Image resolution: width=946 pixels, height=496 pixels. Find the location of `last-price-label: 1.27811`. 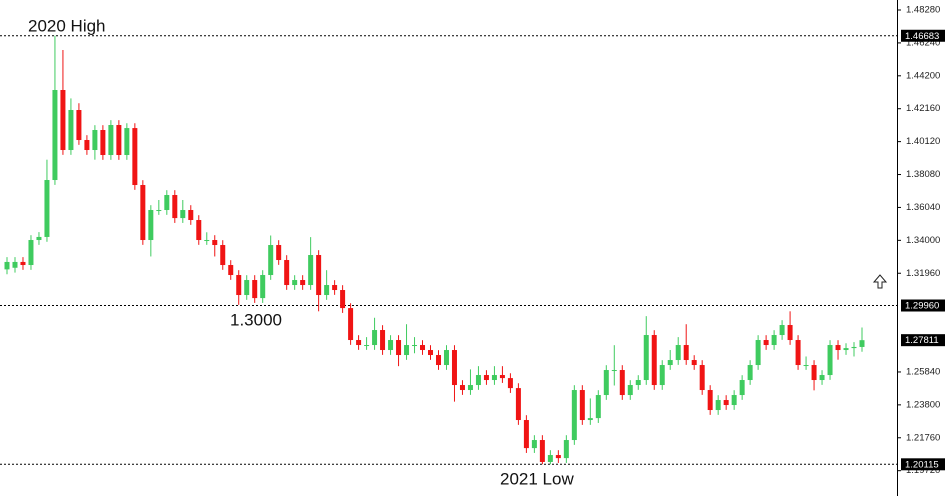

last-price-label: 1.27811 is located at coordinates (922, 340).